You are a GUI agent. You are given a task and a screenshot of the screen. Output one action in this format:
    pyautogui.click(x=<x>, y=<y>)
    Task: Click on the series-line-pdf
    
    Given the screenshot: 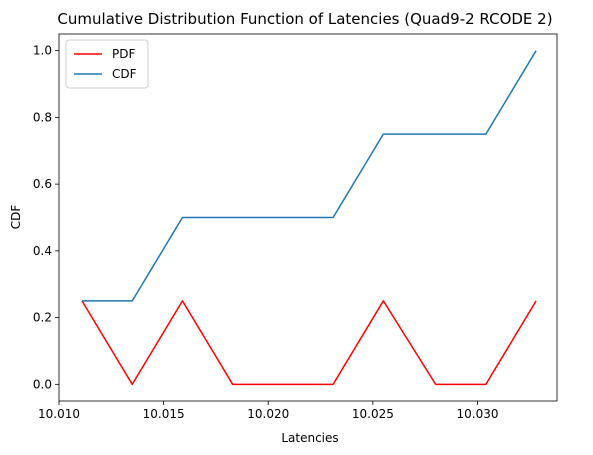 What is the action you would take?
    pyautogui.click(x=309, y=343)
    